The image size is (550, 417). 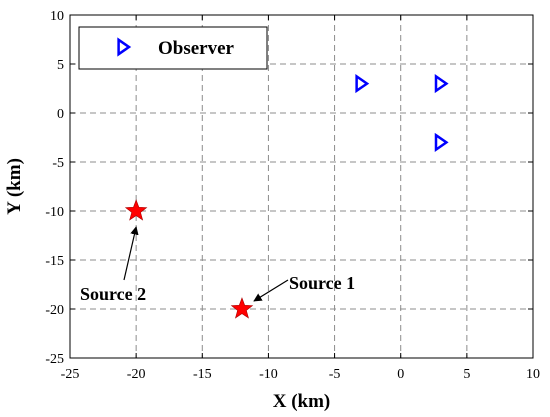 What do you see at coordinates (113, 294) in the screenshot?
I see `annotation-label: Source 2` at bounding box center [113, 294].